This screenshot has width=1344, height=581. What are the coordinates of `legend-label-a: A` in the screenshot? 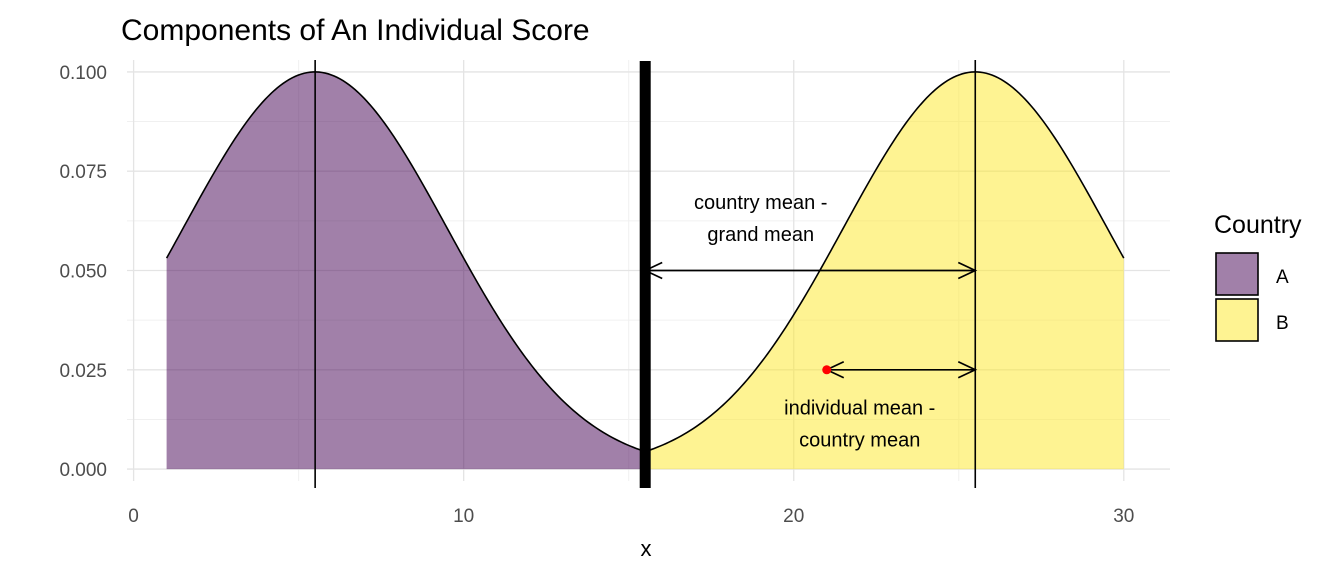 It's located at (1282, 277).